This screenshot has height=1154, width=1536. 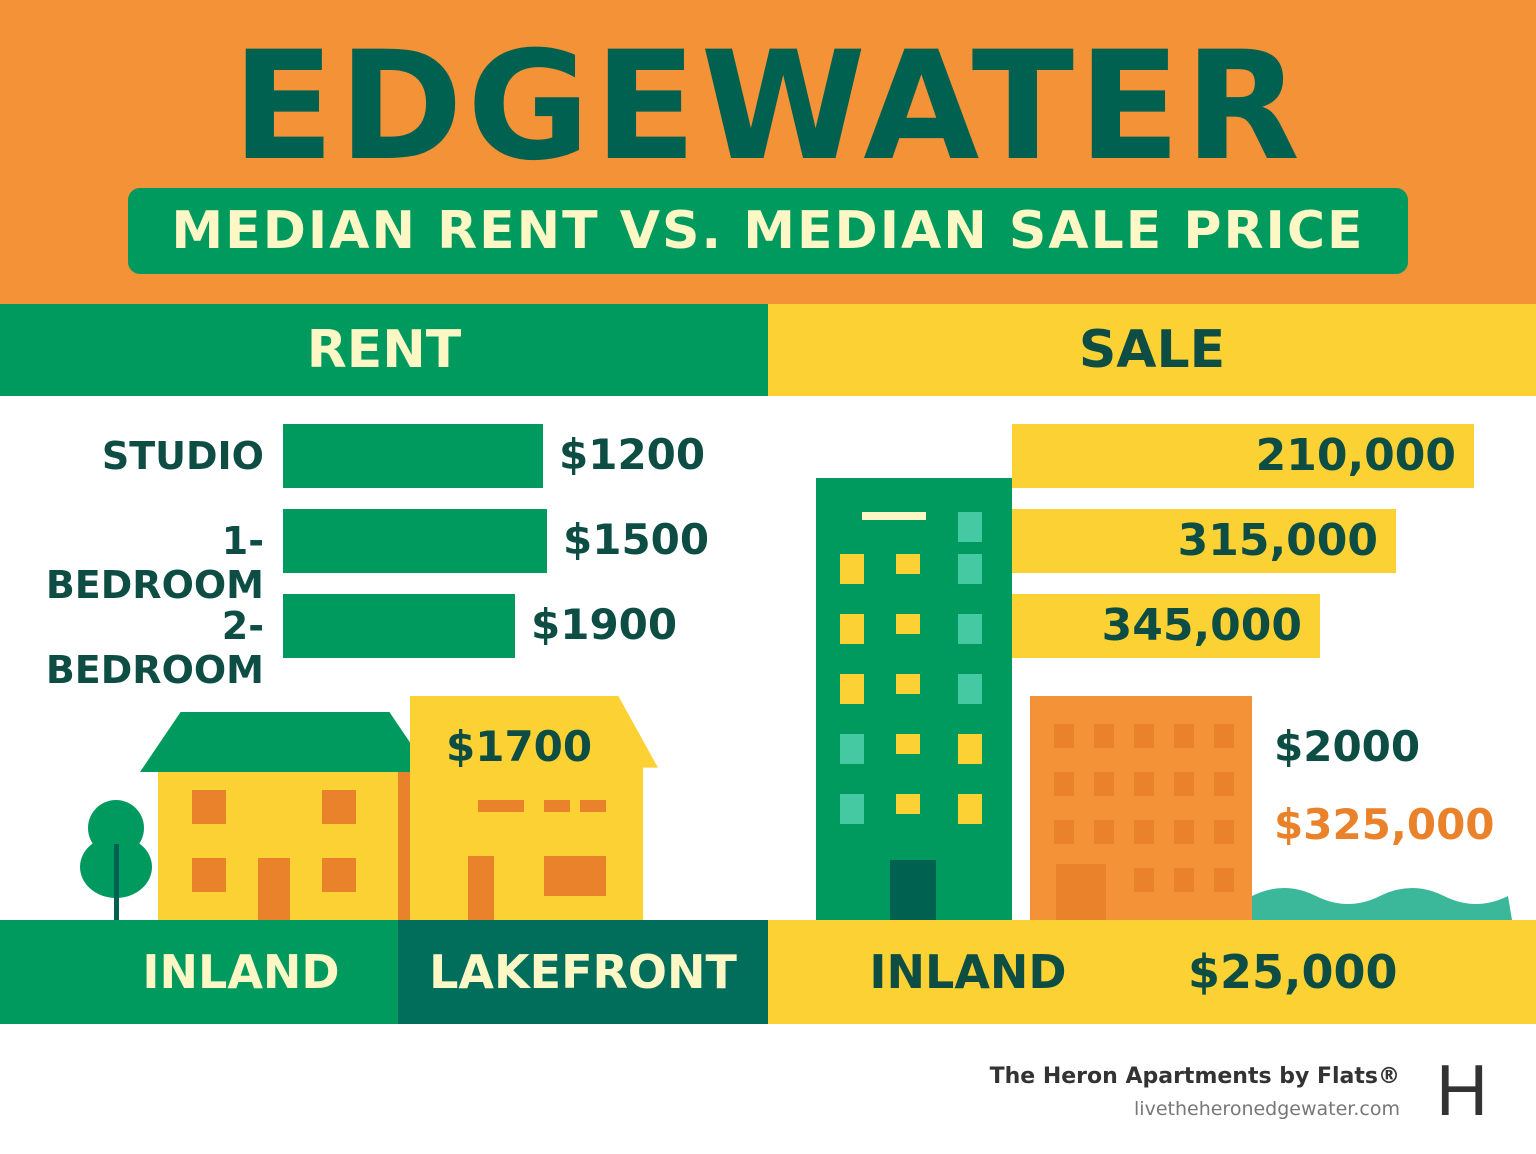 I want to click on sale-price-value: $325,000, so click(x=1384, y=824).